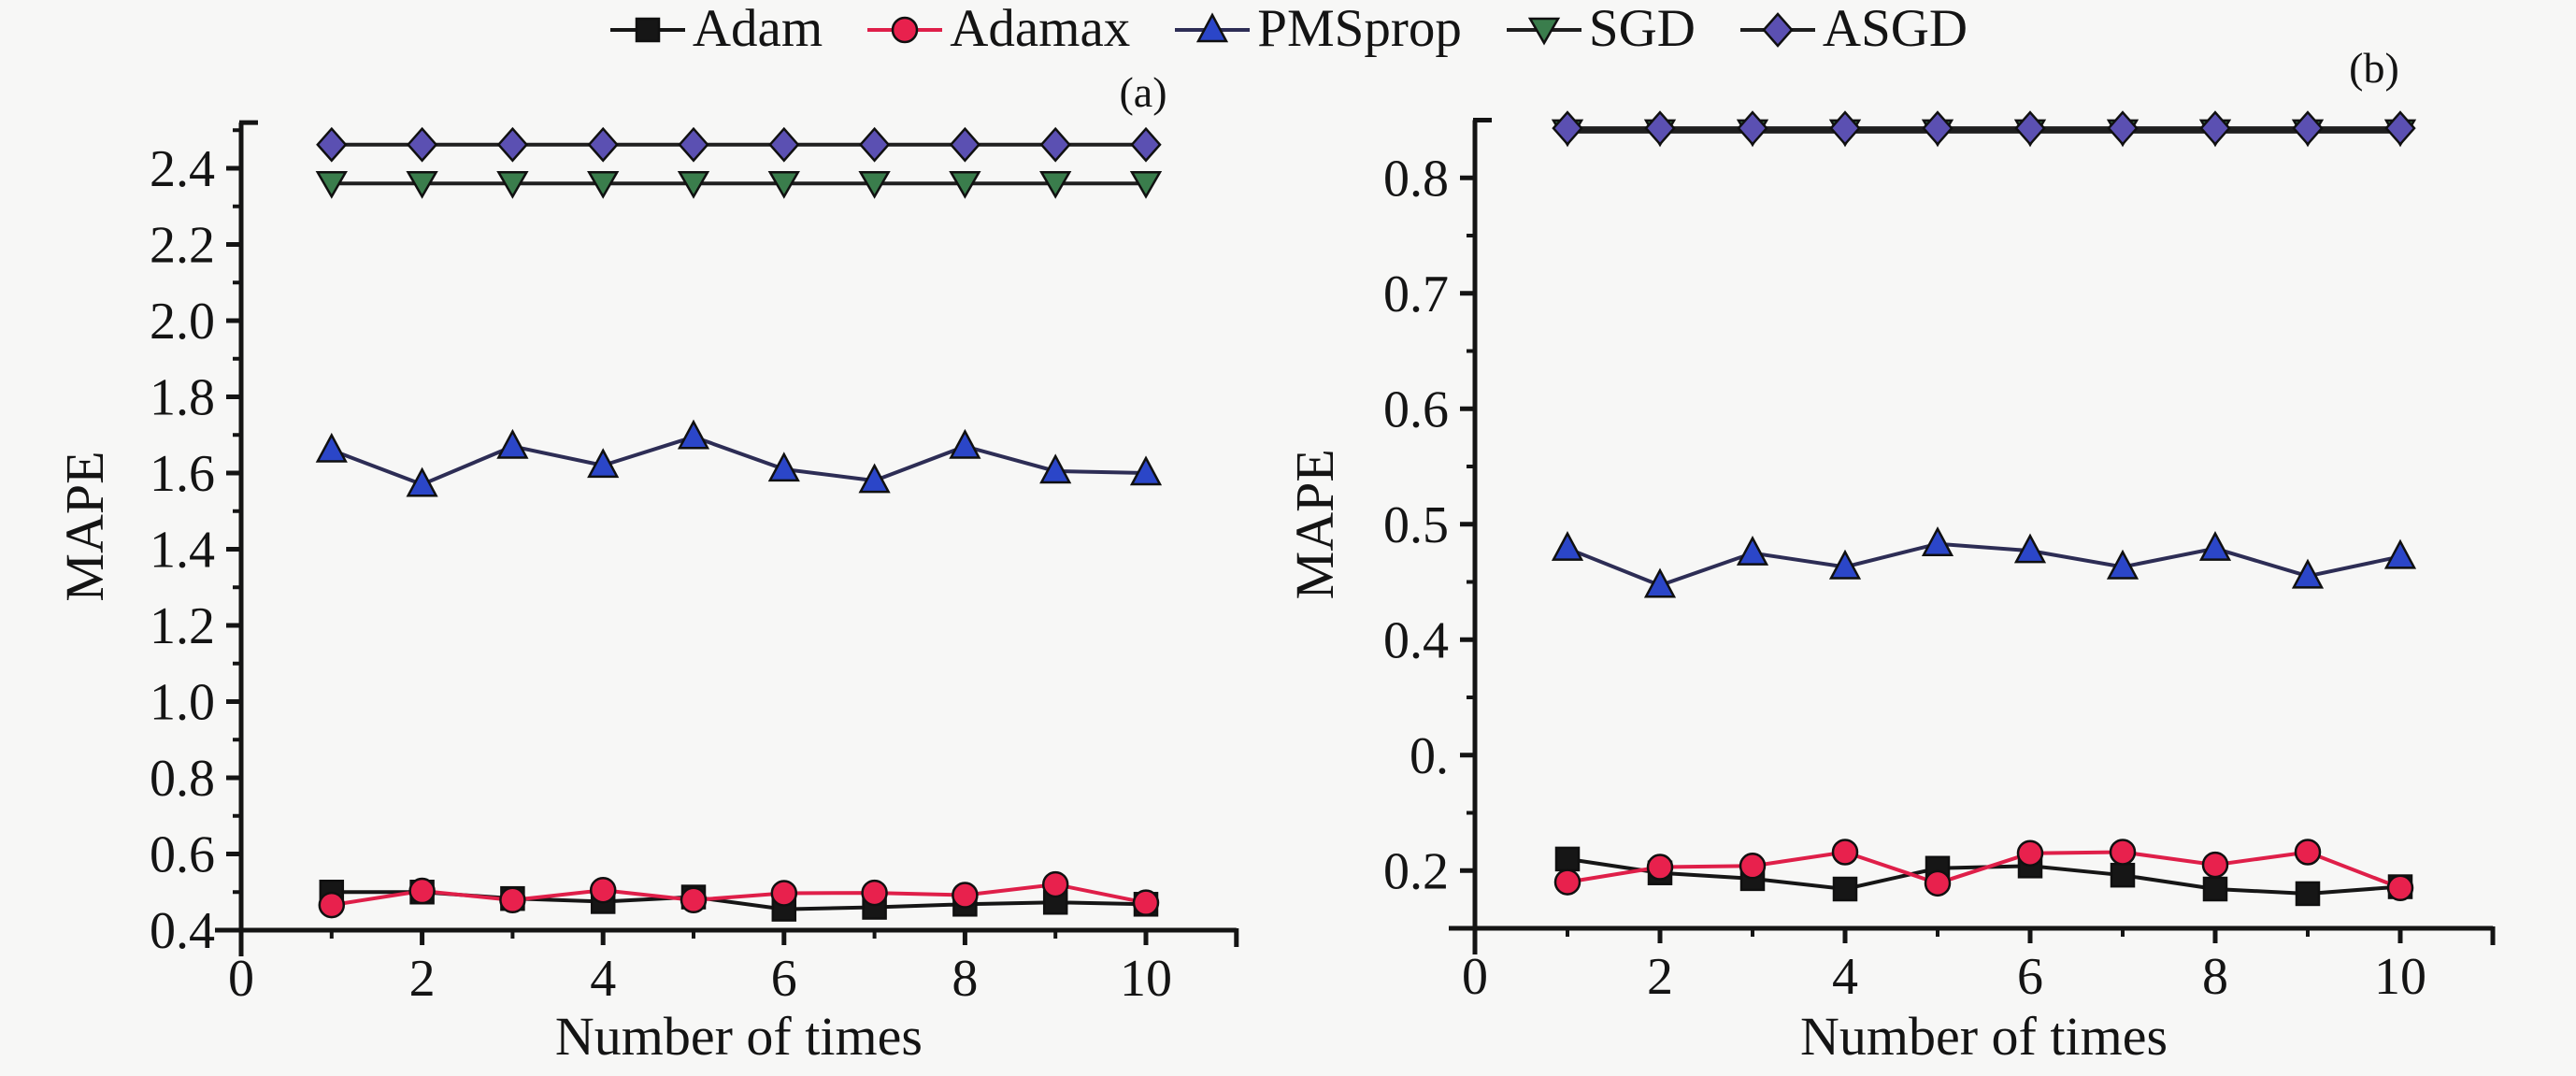 The width and height of the screenshot is (2576, 1076). What do you see at coordinates (1317, 28) in the screenshot?
I see `legend-item-pmsprop: PMSprop` at bounding box center [1317, 28].